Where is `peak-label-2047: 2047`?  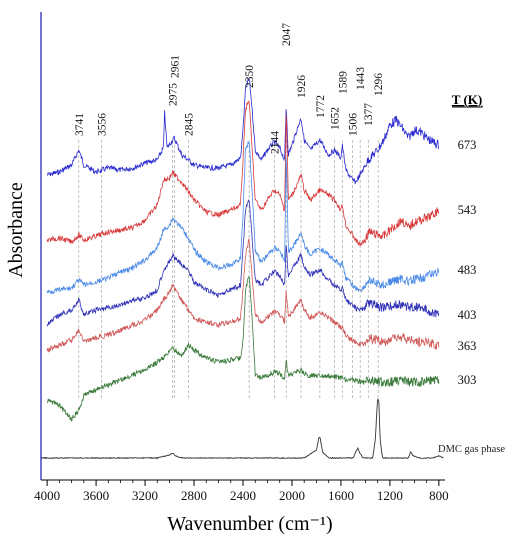 peak-label-2047: 2047 is located at coordinates (287, 34).